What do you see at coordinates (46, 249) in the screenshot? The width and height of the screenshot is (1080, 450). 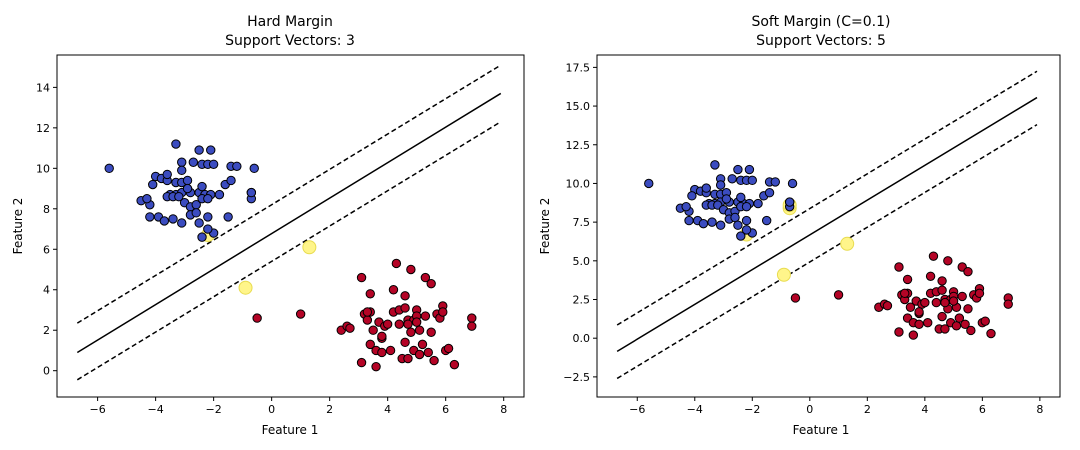 I see `y-tick-label: 6` at bounding box center [46, 249].